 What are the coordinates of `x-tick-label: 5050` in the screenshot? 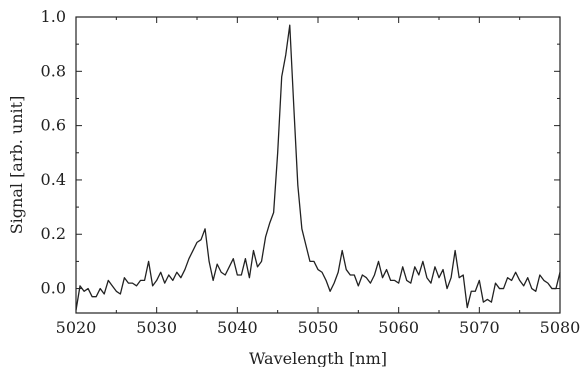 It's located at (318, 327).